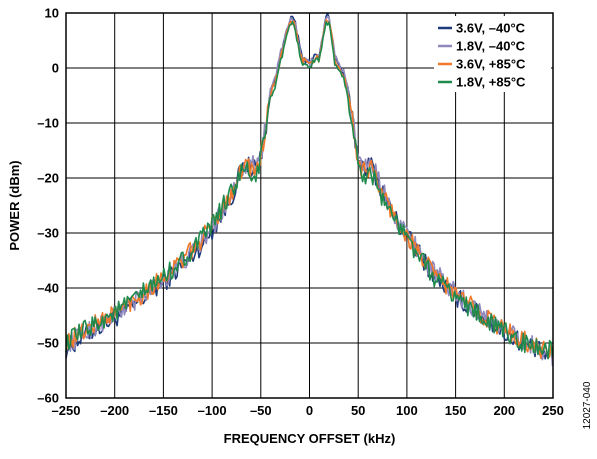 The width and height of the screenshot is (597, 459). Describe the element at coordinates (114, 410) in the screenshot. I see `x-tick-label: –200` at that location.